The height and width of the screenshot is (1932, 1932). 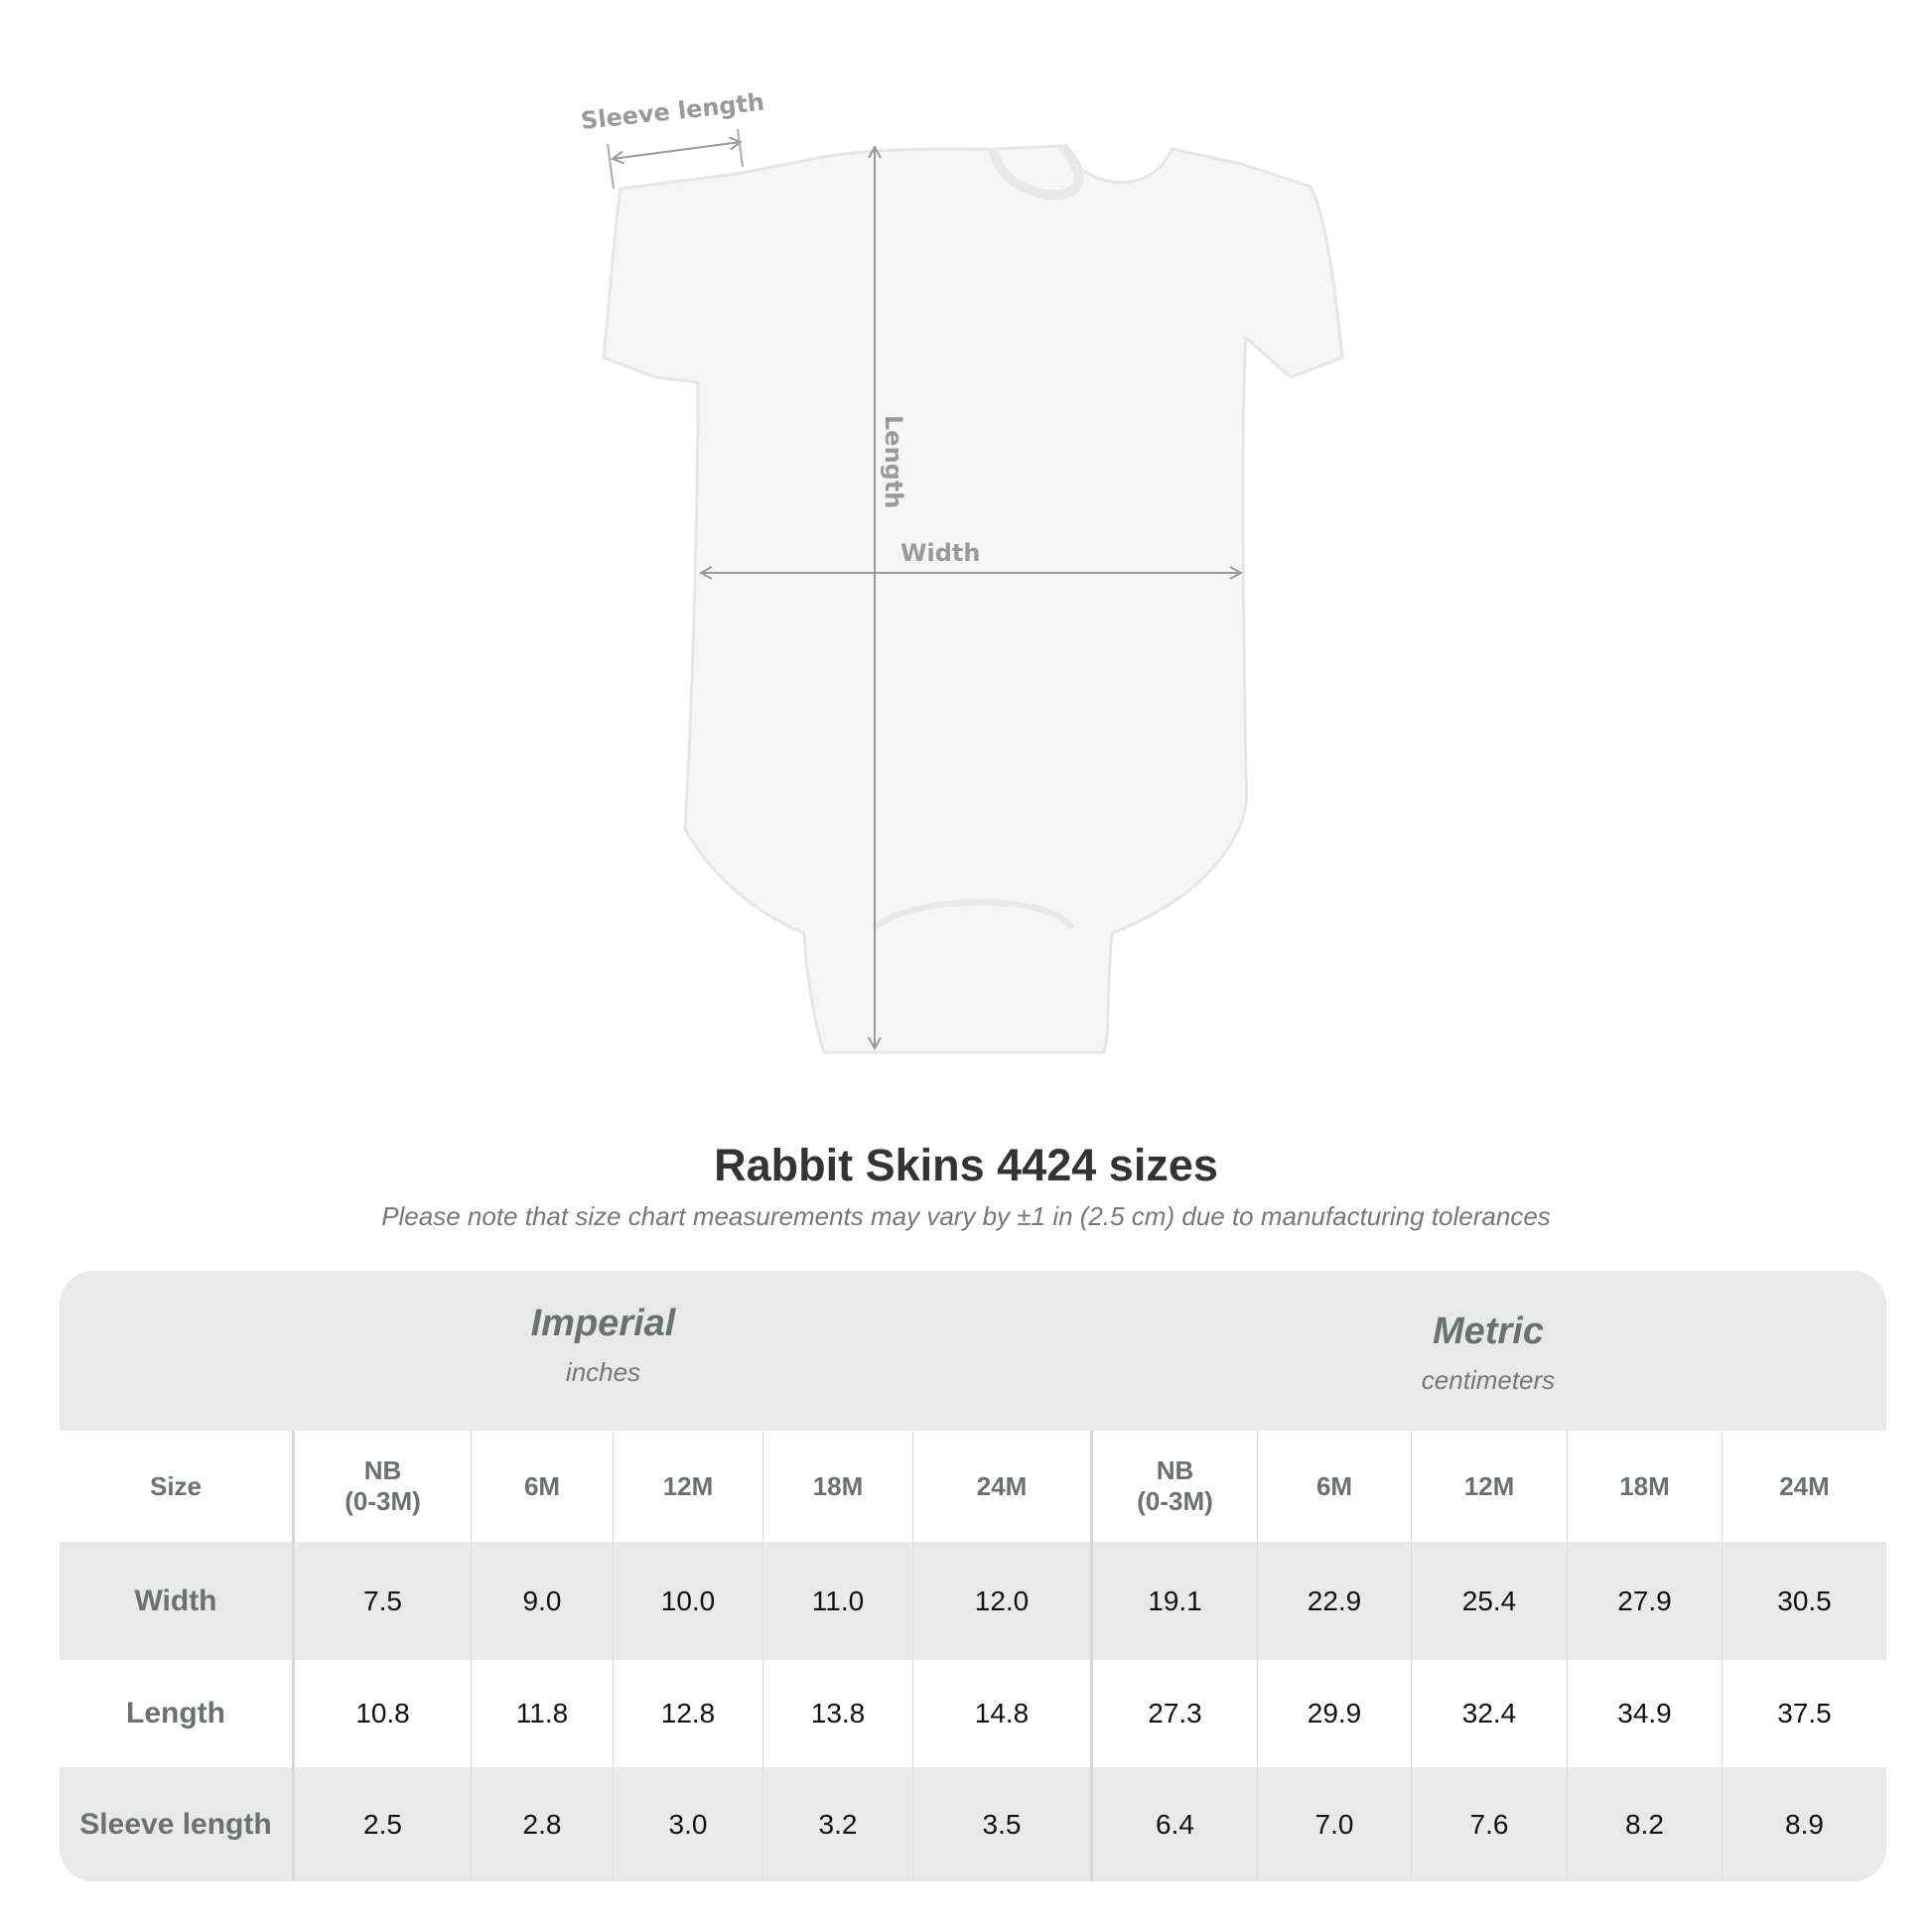 I want to click on table-cell: 14.8, so click(x=1001, y=1714).